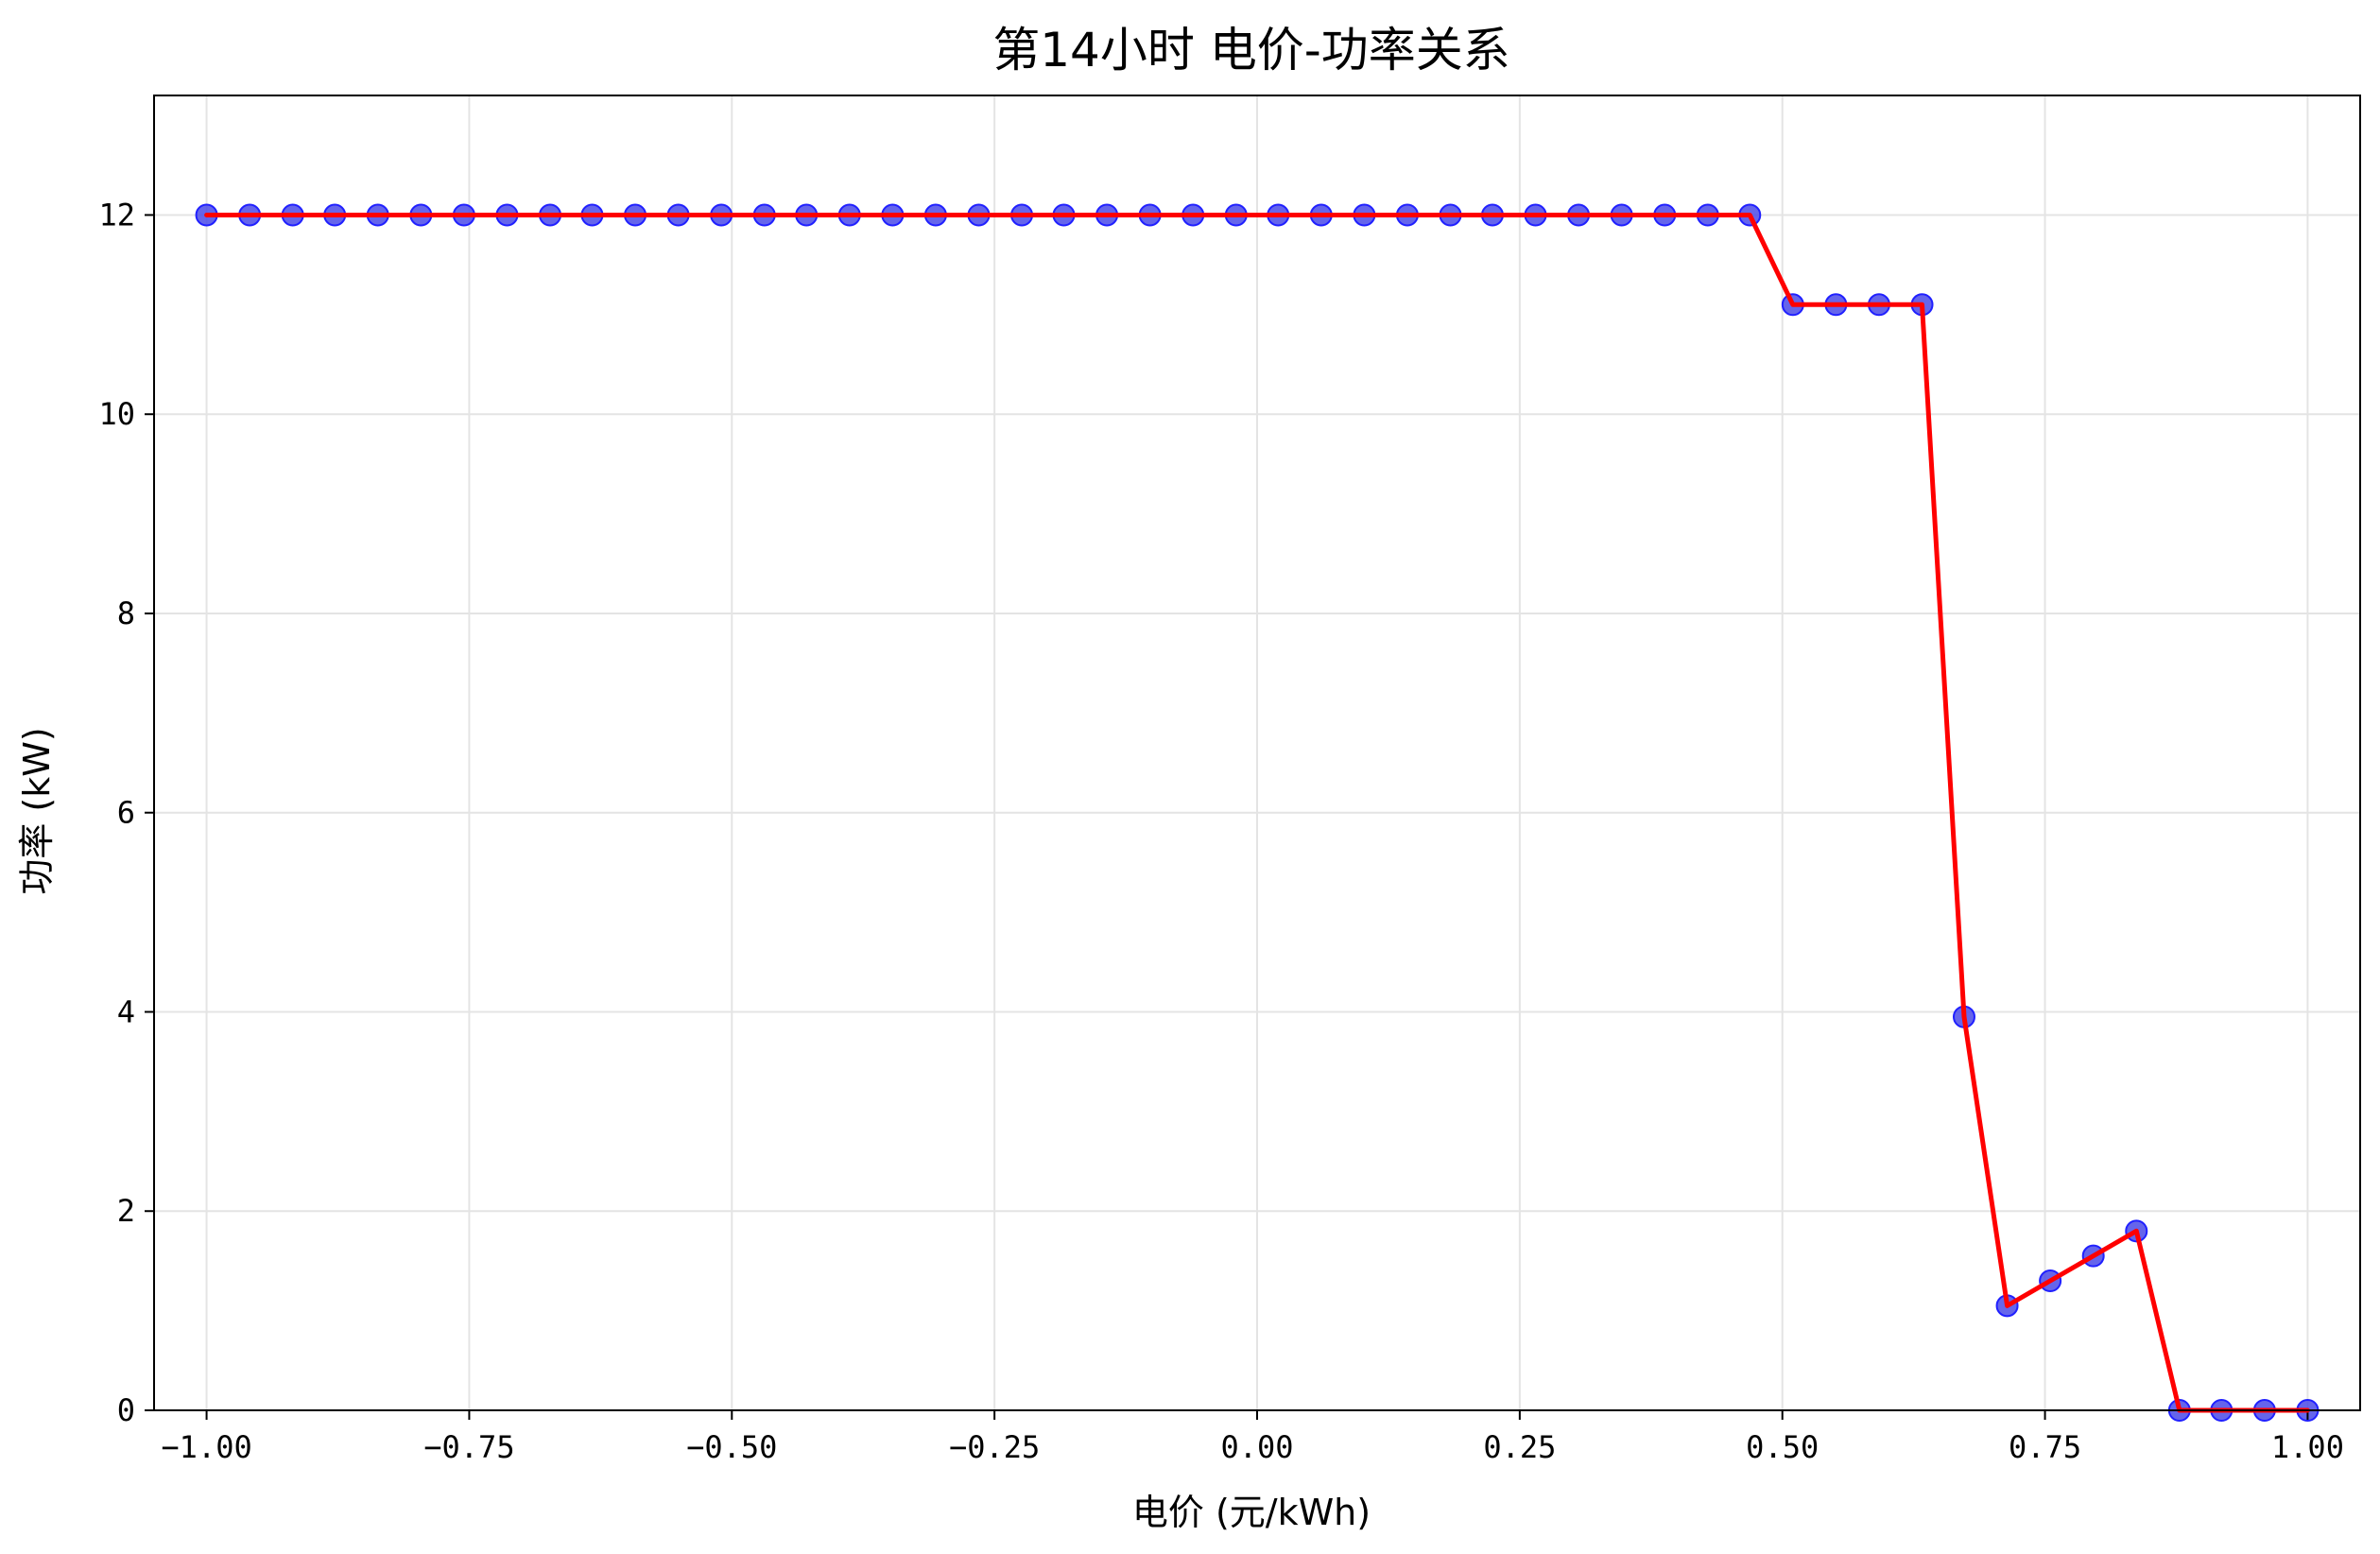 The width and height of the screenshot is (2380, 1554). What do you see at coordinates (117, 215) in the screenshot?
I see `y-tick-label: 12` at bounding box center [117, 215].